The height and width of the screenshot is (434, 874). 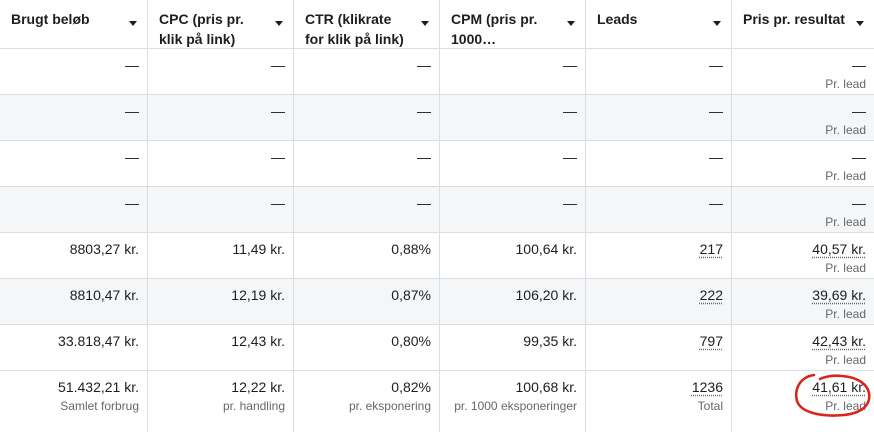 What do you see at coordinates (839, 295) in the screenshot?
I see `cost-per-result-link: 39,69 kr.` at bounding box center [839, 295].